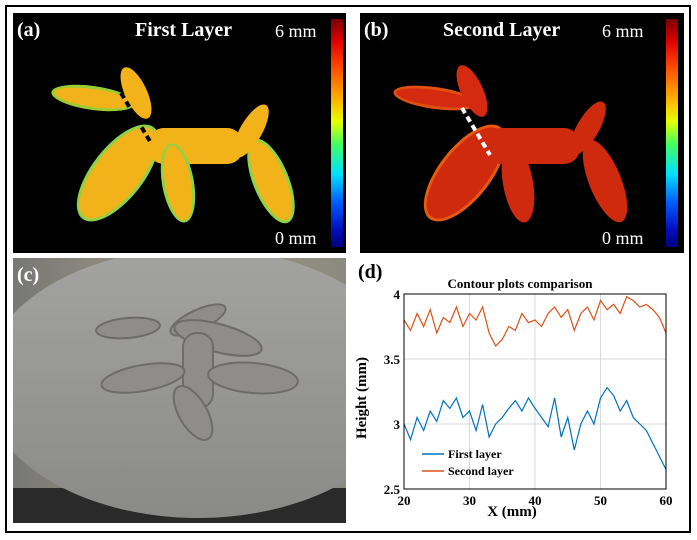 This screenshot has height=540, width=697. I want to click on balloon-dog-scan-second-layer, so click(510, 144).